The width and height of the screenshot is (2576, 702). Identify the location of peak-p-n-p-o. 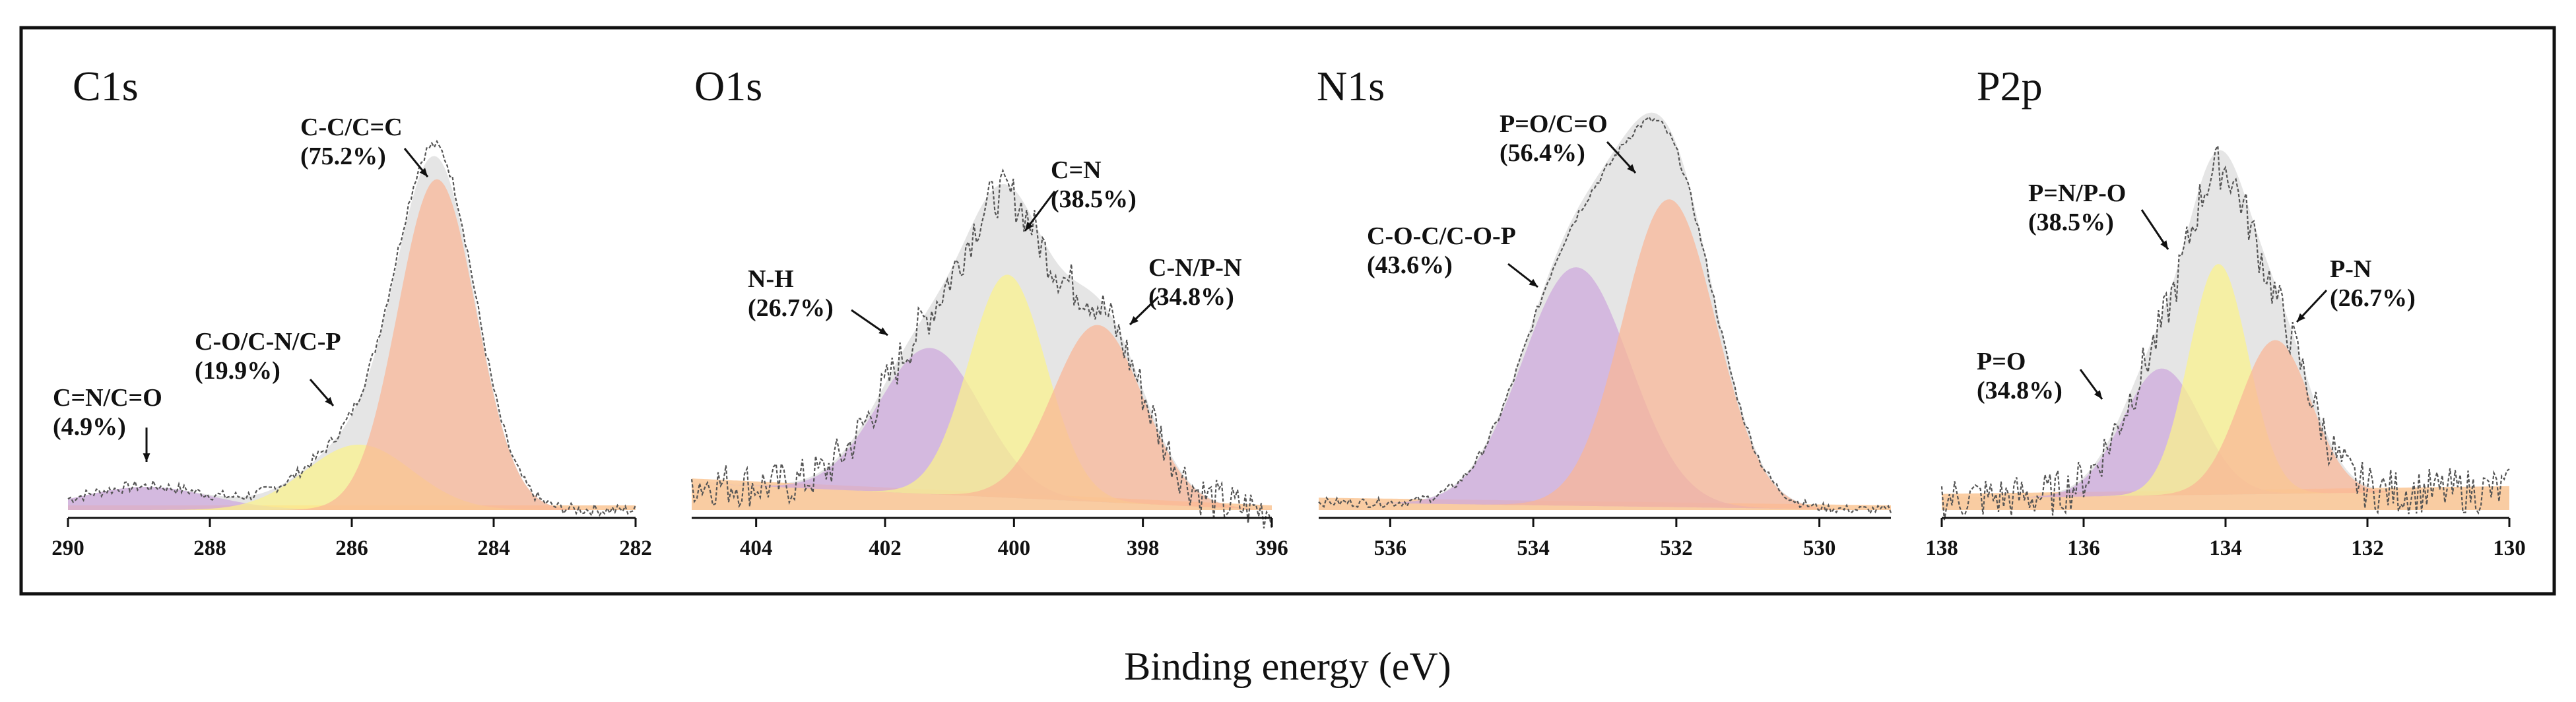
(2225, 381).